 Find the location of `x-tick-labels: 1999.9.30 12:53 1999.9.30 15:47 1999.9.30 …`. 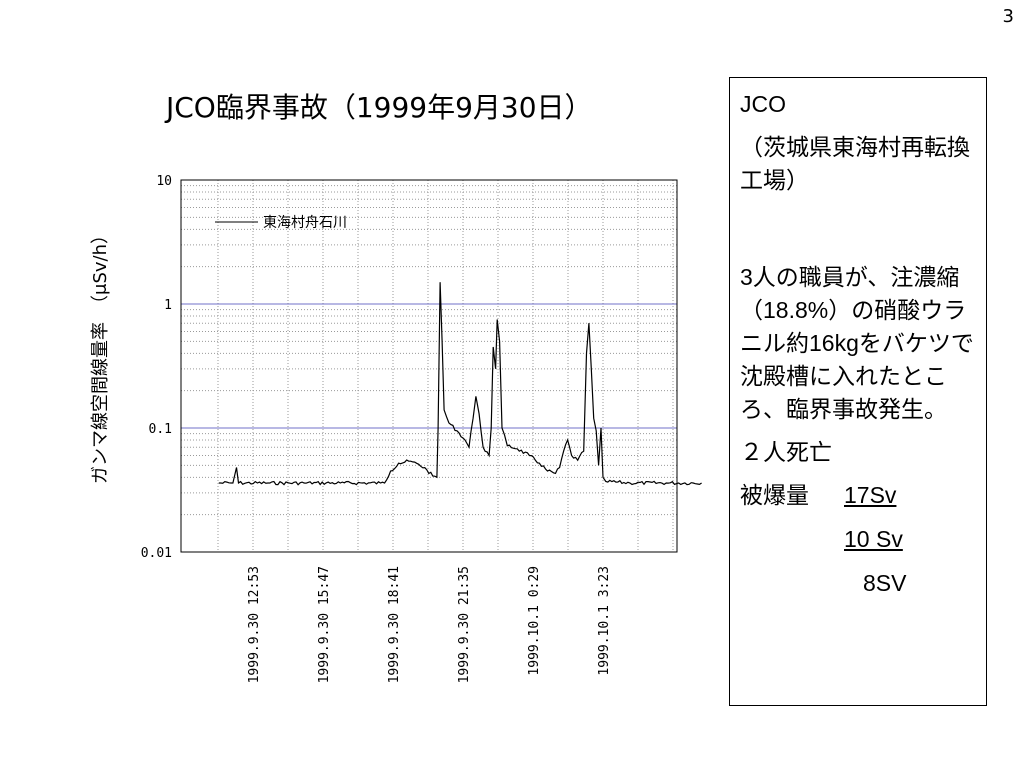

x-tick-labels: 1999.9.30 12:53 1999.9.30 15:47 1999.9.30 … is located at coordinates (429, 624).